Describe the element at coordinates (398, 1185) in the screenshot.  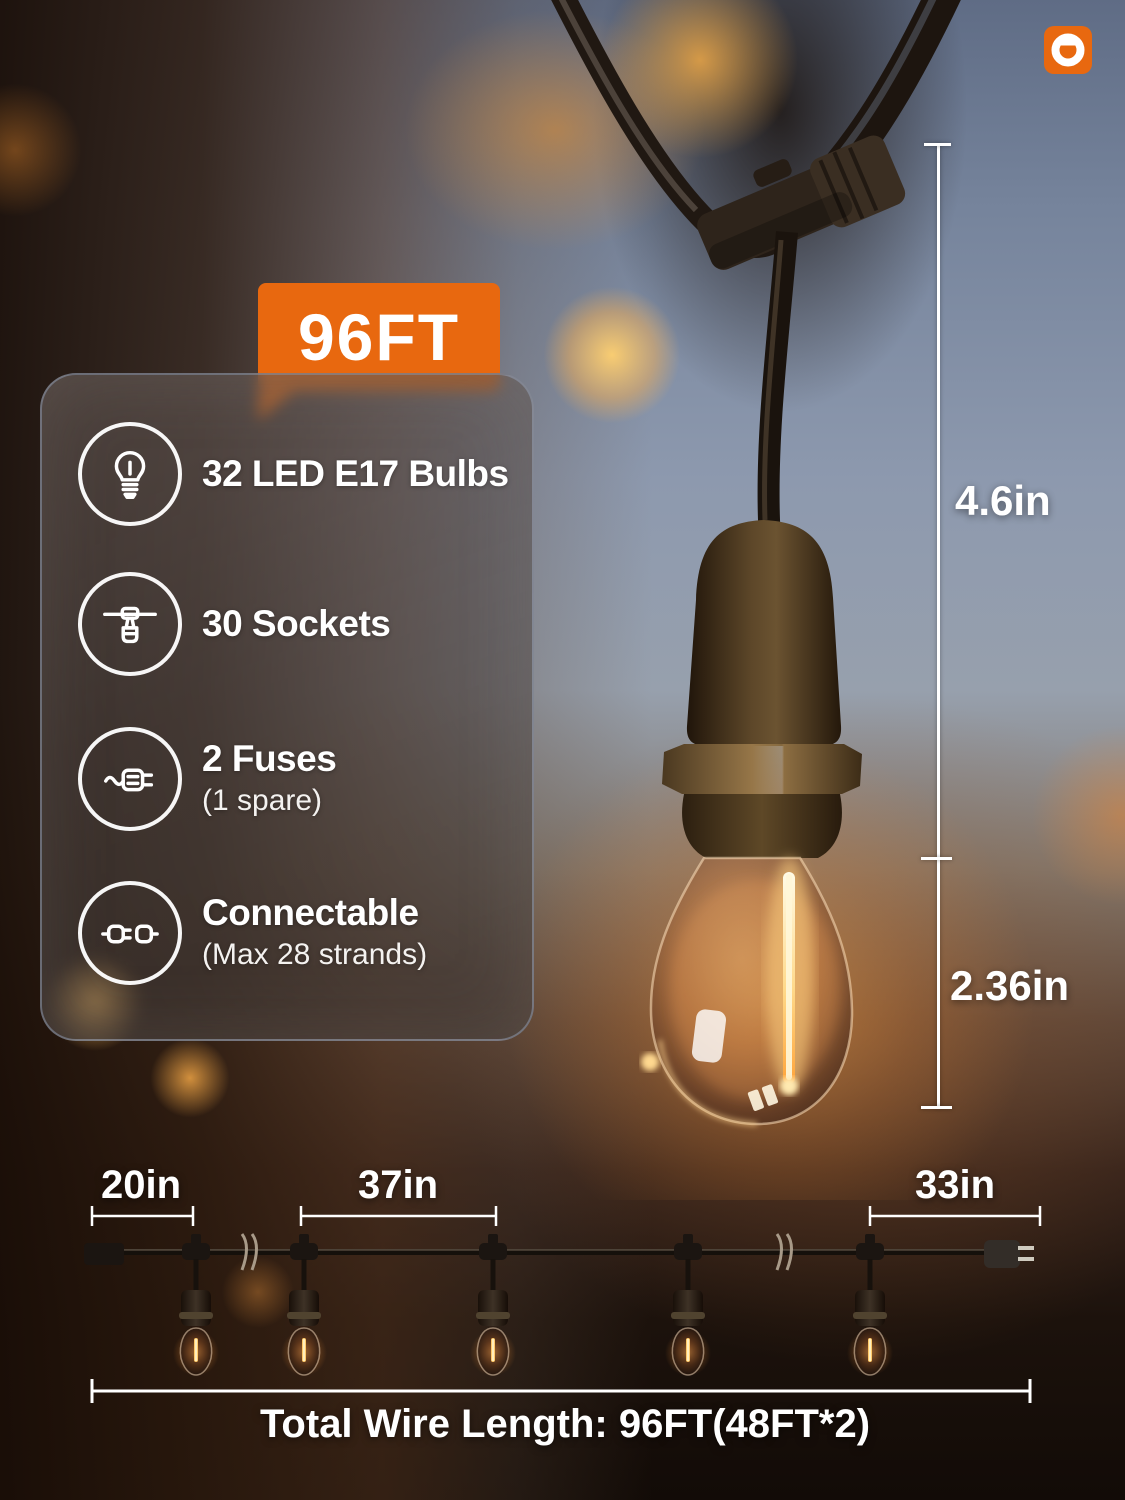
I see `segment-label-37in: 37in` at that location.